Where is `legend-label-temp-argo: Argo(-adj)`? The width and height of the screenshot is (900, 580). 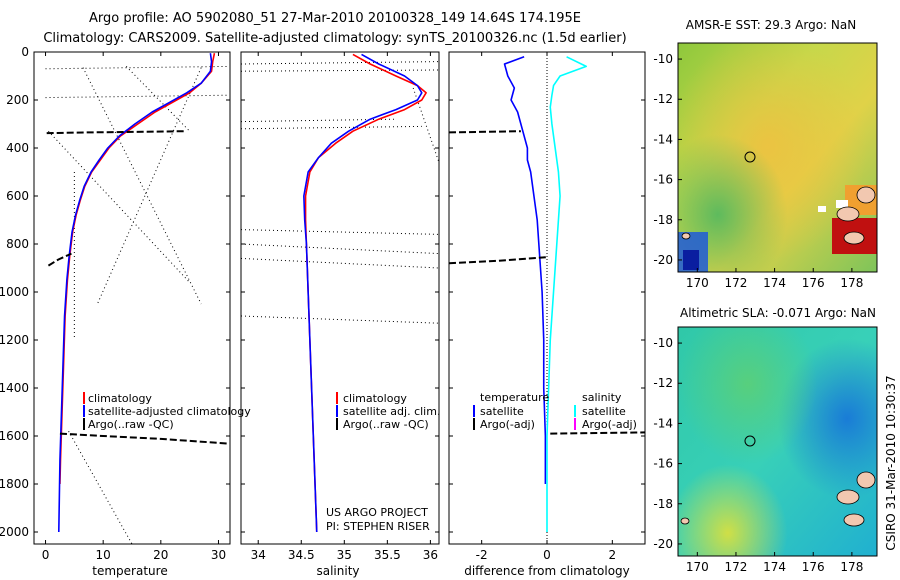 legend-label-temp-argo: Argo(-adj) is located at coordinates (507, 424).